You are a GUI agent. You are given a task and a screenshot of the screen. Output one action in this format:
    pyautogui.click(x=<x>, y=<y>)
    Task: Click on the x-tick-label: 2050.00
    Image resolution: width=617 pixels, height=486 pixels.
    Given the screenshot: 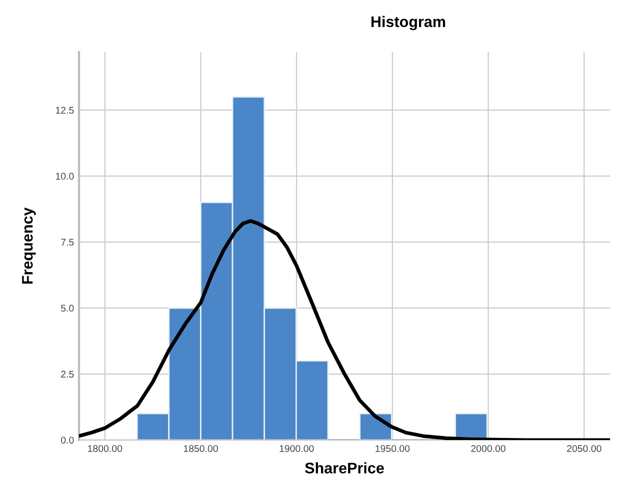 What is the action you would take?
    pyautogui.click(x=584, y=448)
    